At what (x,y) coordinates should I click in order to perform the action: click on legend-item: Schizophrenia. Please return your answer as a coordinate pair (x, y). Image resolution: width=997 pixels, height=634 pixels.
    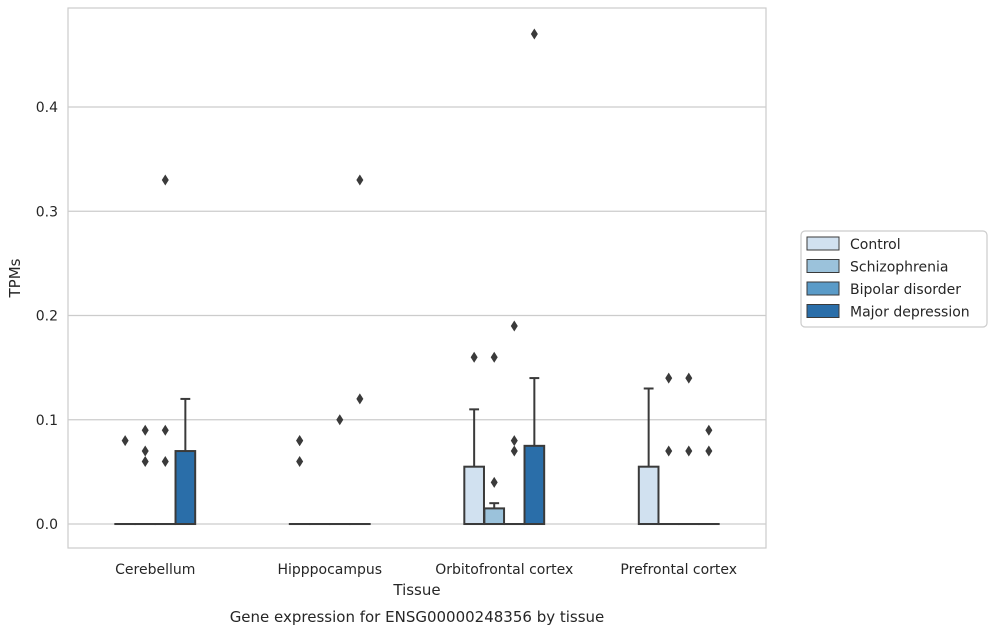
    Looking at the image, I should click on (877, 267).